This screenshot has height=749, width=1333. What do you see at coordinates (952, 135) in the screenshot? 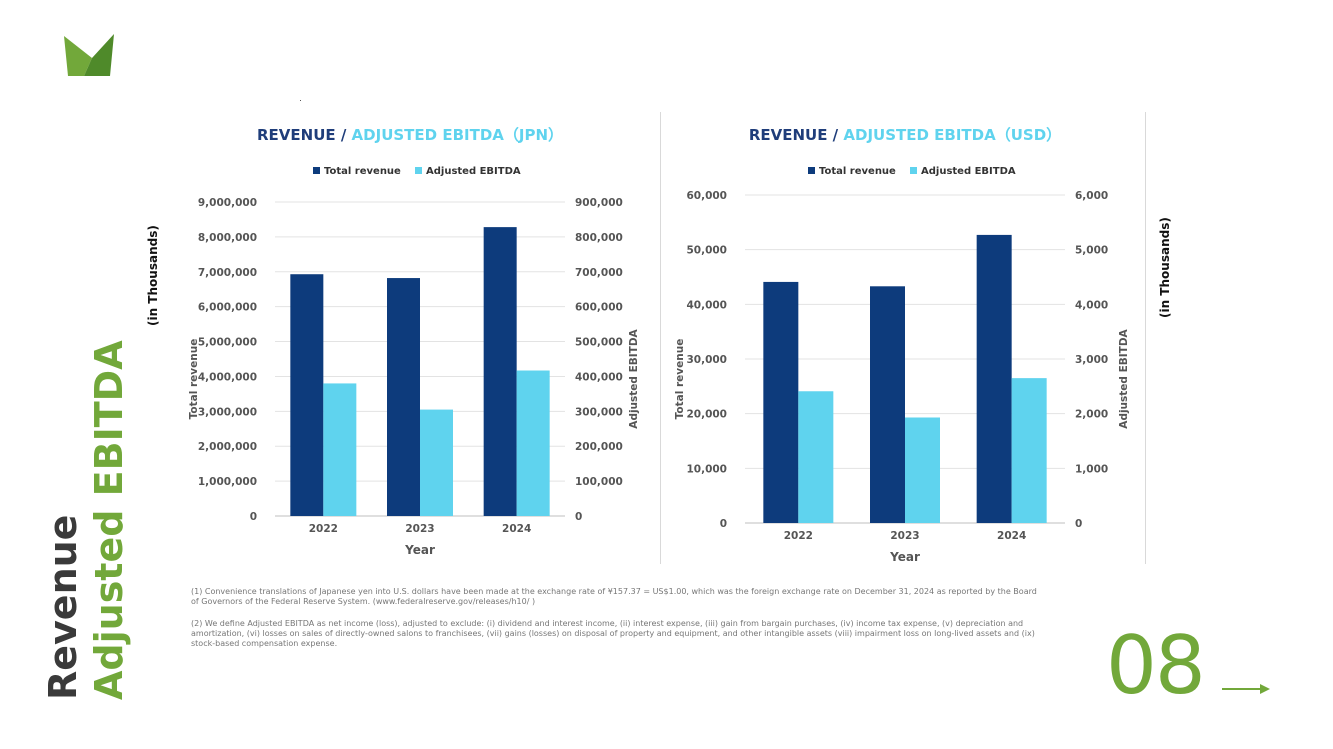
I see `chart-title-part2: ADJUSTED EBITDA（USD）` at bounding box center [952, 135].